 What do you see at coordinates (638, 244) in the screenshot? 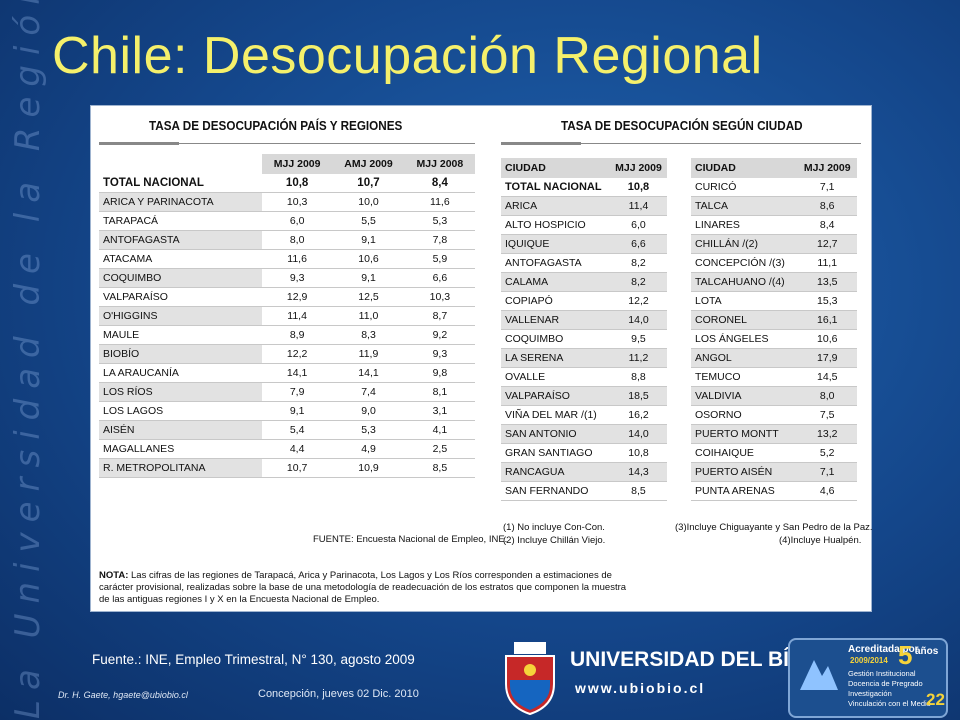
I see `city-value: 6,6` at bounding box center [638, 244].